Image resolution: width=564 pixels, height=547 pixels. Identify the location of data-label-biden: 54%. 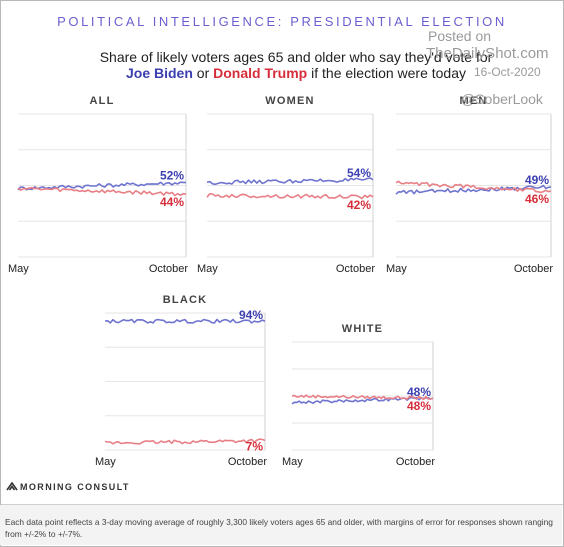
(359, 173).